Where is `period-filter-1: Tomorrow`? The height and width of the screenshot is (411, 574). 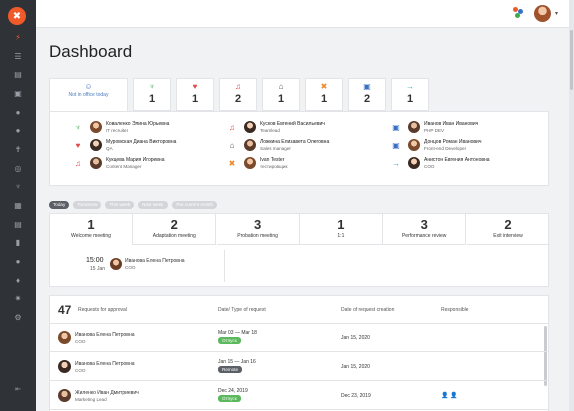
period-filter-1: Tomorrow is located at coordinates (87, 205).